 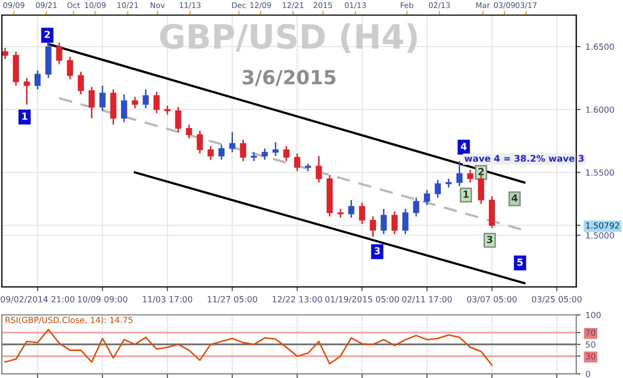 What do you see at coordinates (600, 235) in the screenshot?
I see `y-tick-label: 1.5000` at bounding box center [600, 235].